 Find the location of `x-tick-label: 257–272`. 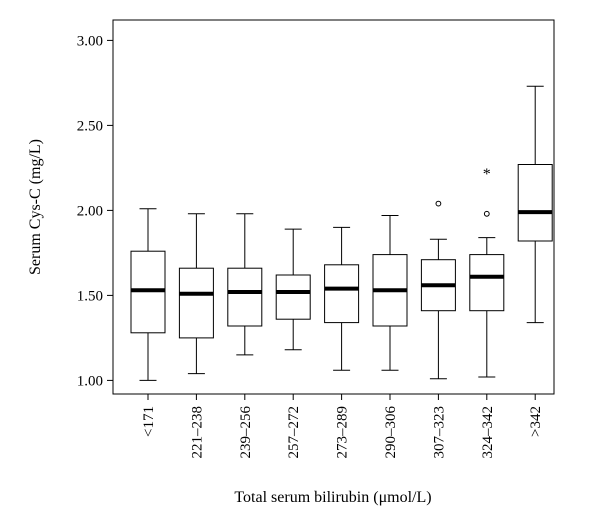

x-tick-label: 257–272 is located at coordinates (294, 432).